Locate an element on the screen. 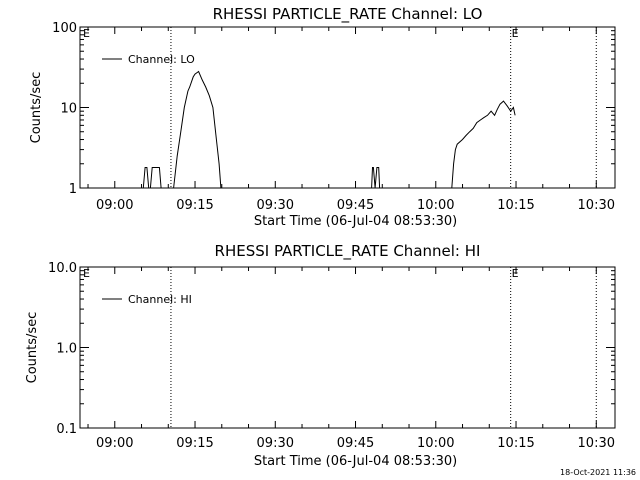 Image resolution: width=640 pixels, height=480 pixels. y-tick-label: 10.0 is located at coordinates (62, 268).